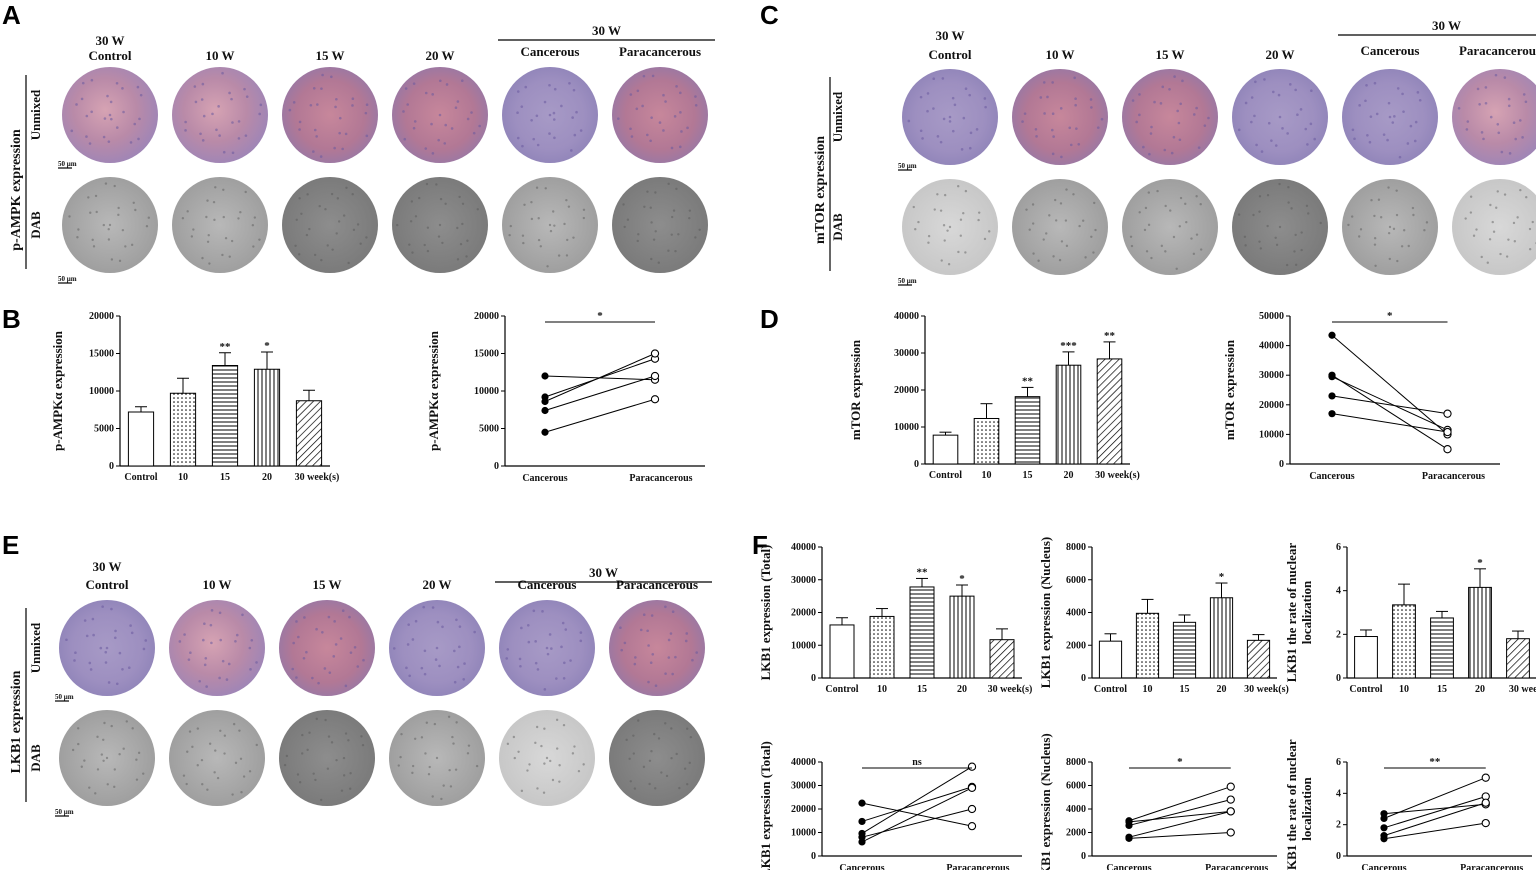 The width and height of the screenshot is (1536, 870). I want to click on y-tick-label: 20000, so click(803, 613).